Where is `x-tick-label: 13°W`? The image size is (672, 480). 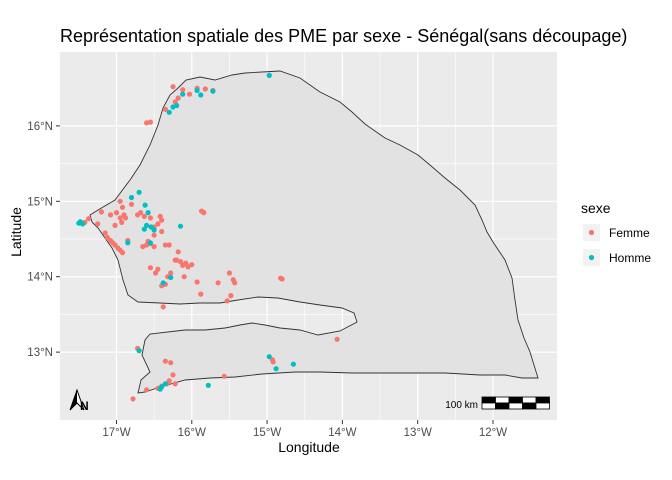
x-tick-label: 13°W is located at coordinates (418, 433).